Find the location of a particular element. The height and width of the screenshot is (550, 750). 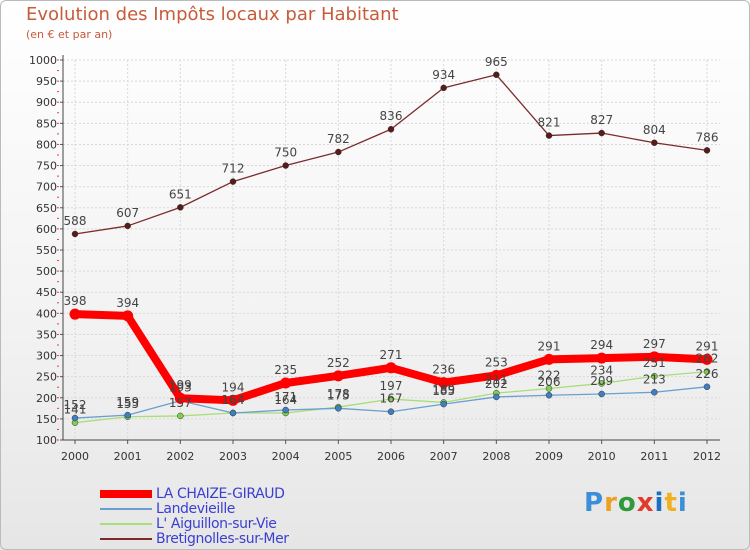

data-label: 712 is located at coordinates (233, 169).